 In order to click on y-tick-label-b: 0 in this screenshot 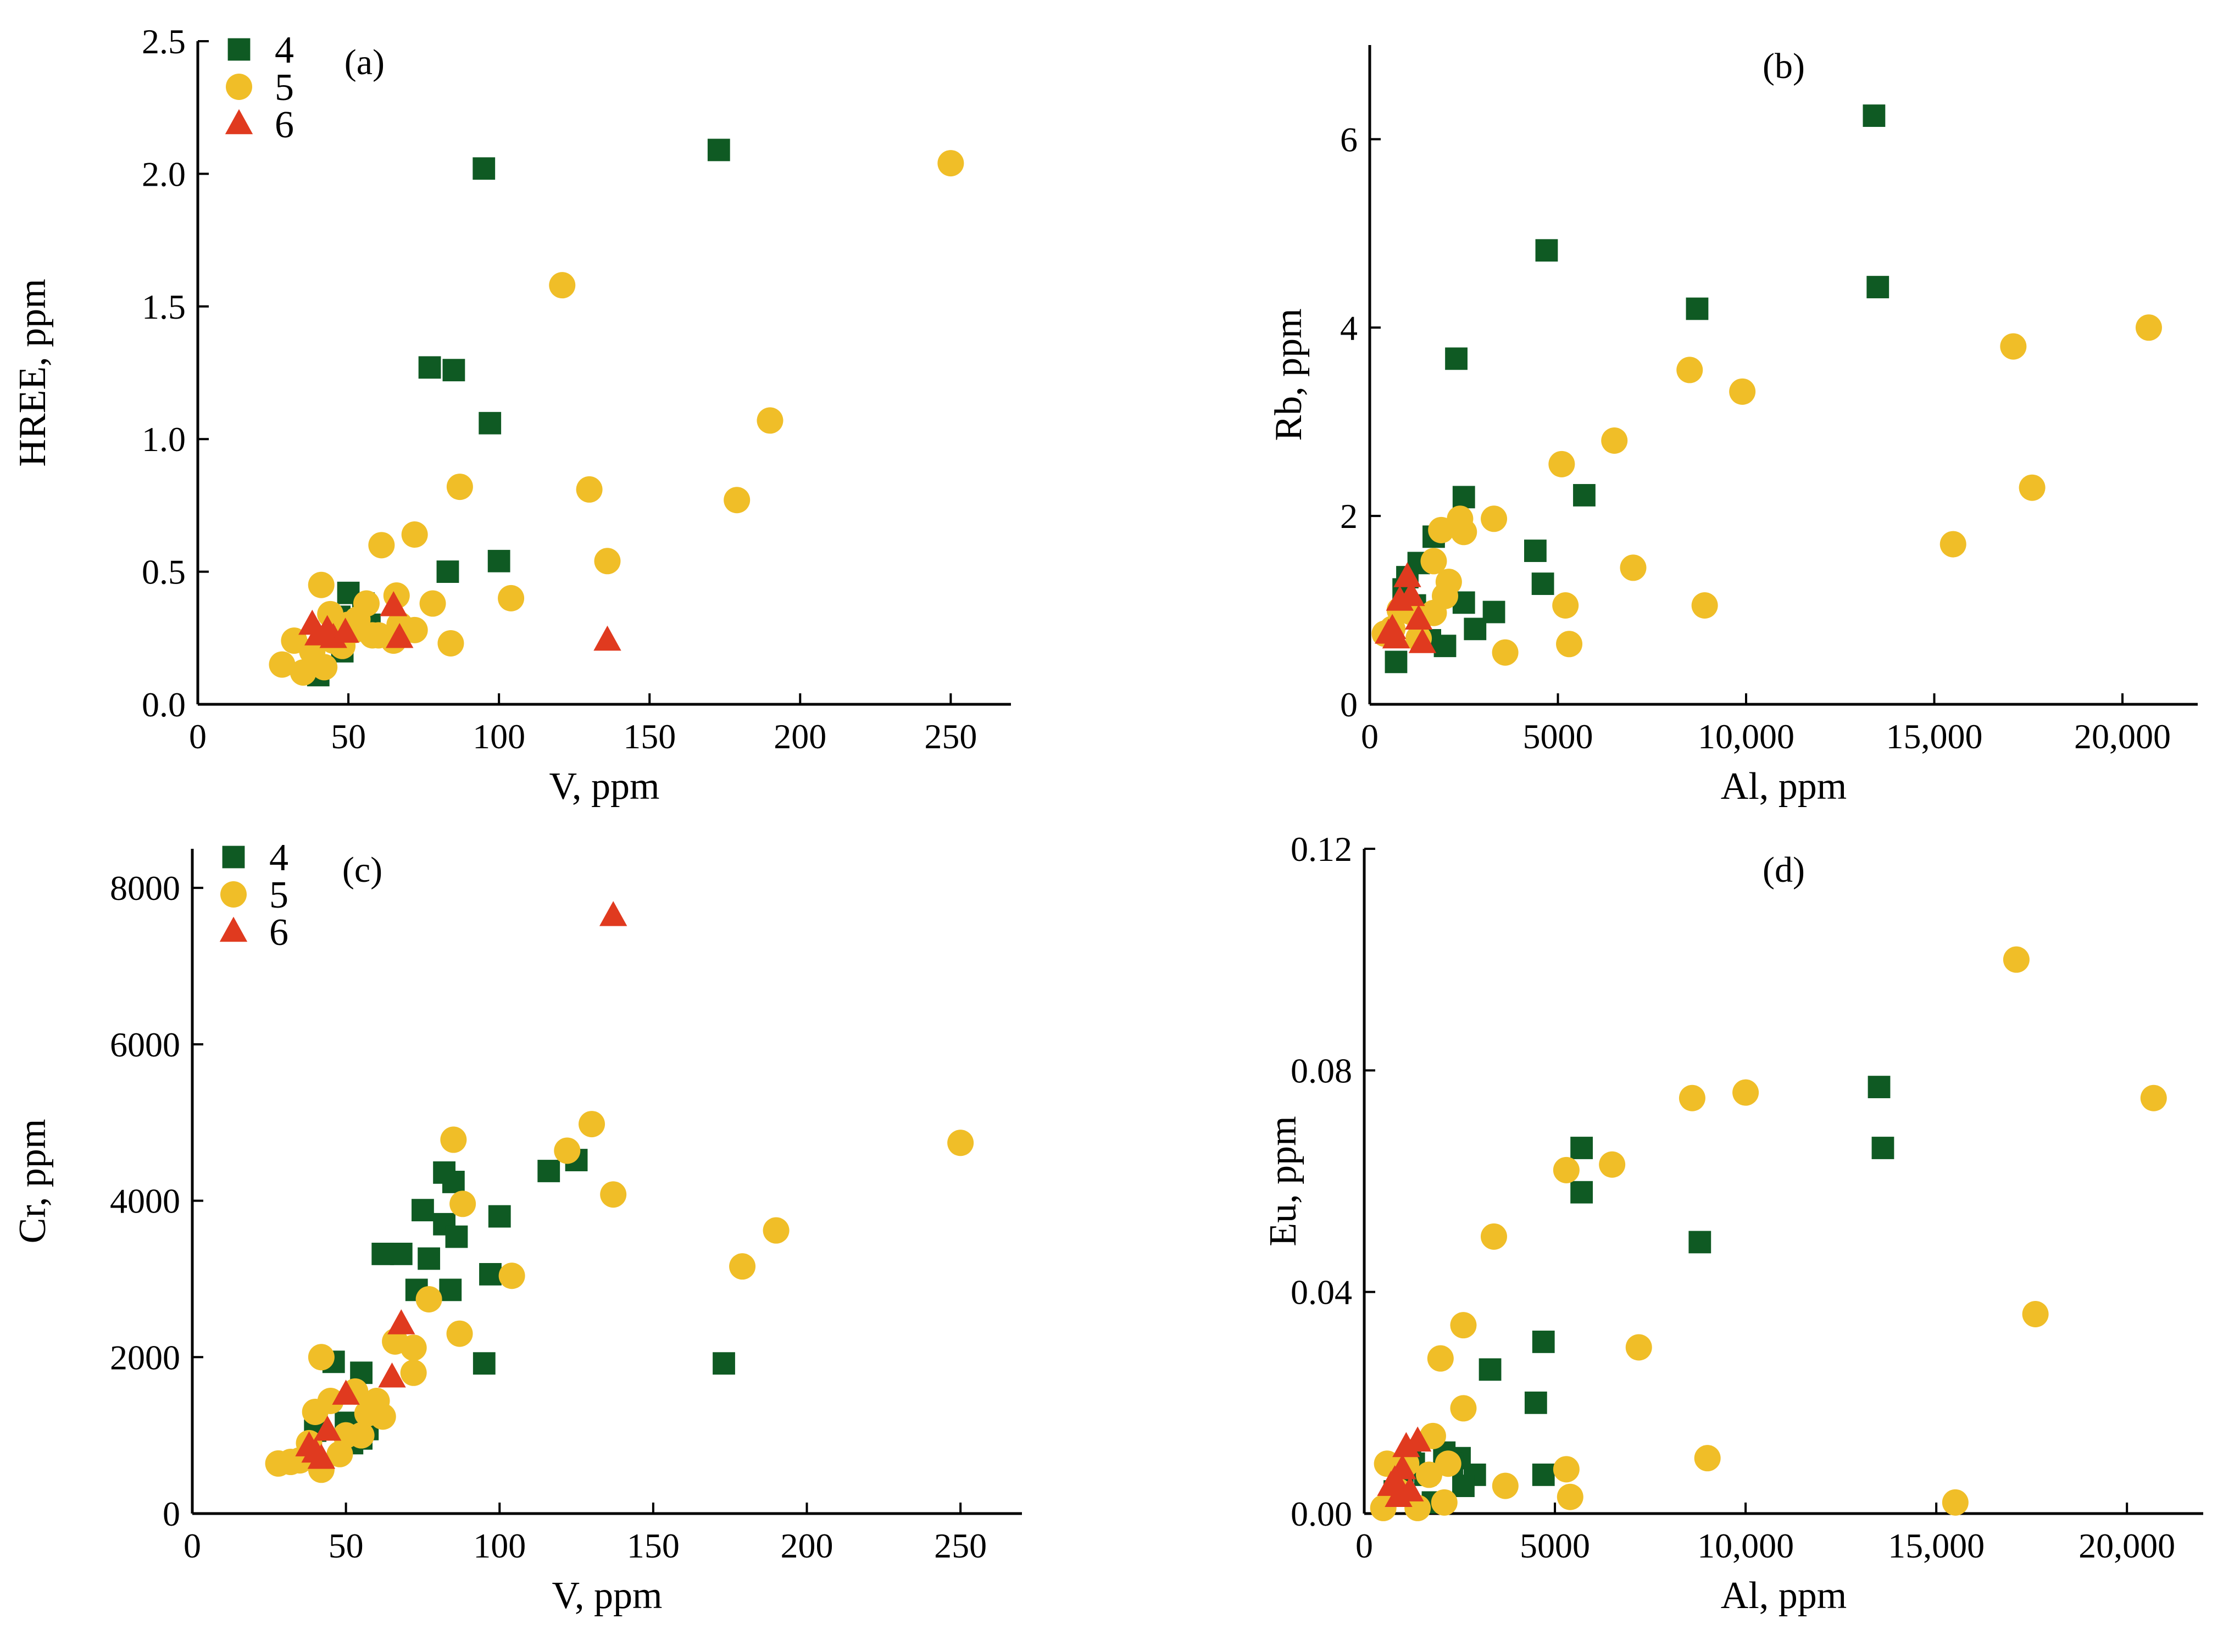, I will do `click(1349, 704)`.